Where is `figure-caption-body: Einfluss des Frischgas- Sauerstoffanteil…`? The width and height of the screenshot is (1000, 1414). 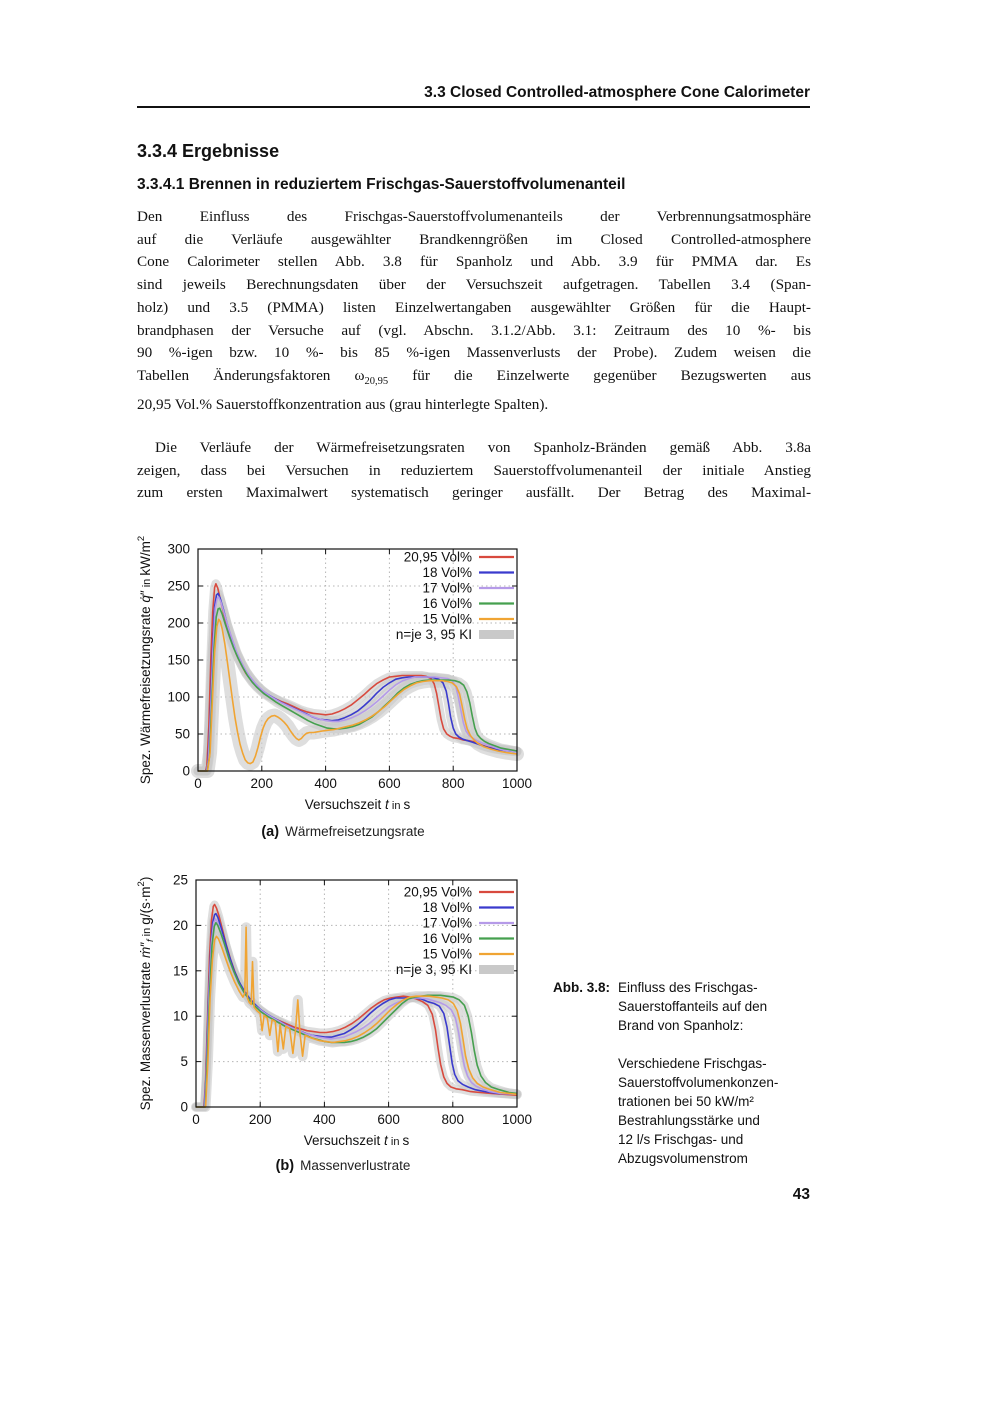 figure-caption-body: Einfluss des Frischgas- Sauerstoffanteil… is located at coordinates (698, 1073).